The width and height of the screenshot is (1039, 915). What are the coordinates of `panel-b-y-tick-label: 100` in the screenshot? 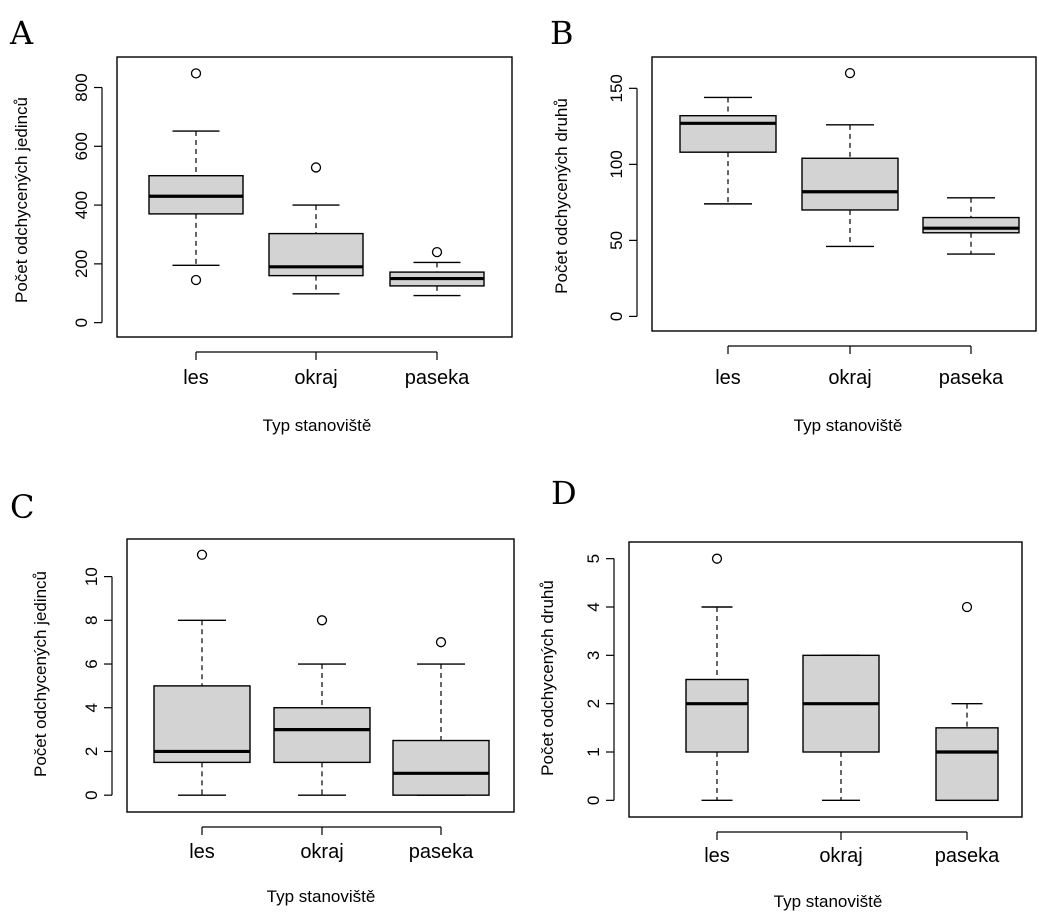 It's located at (616, 164).